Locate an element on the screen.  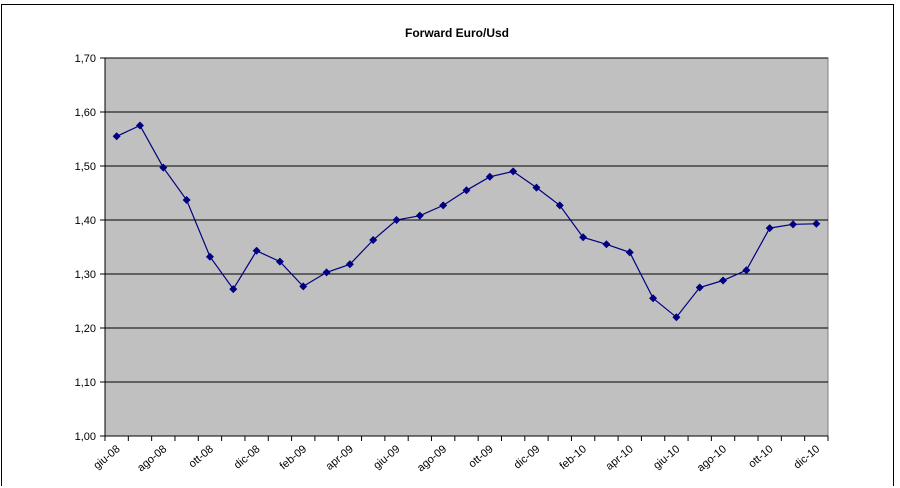
y-tick-label: 1,60 is located at coordinates (85, 113).